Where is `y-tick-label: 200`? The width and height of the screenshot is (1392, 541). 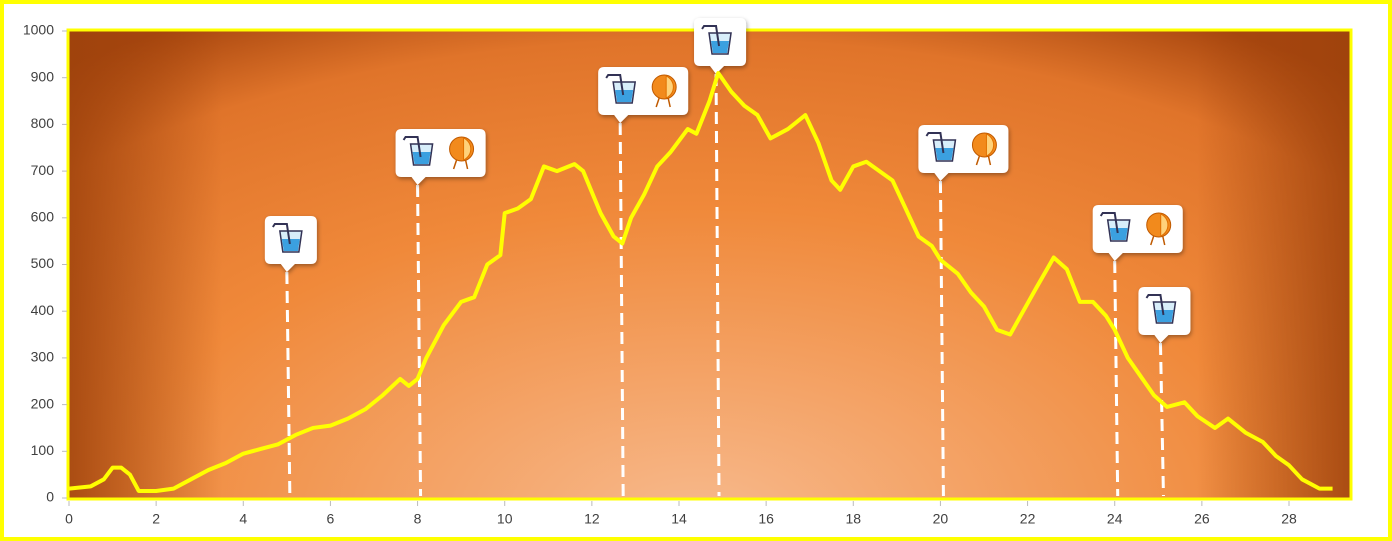 y-tick-label: 200 is located at coordinates (43, 403).